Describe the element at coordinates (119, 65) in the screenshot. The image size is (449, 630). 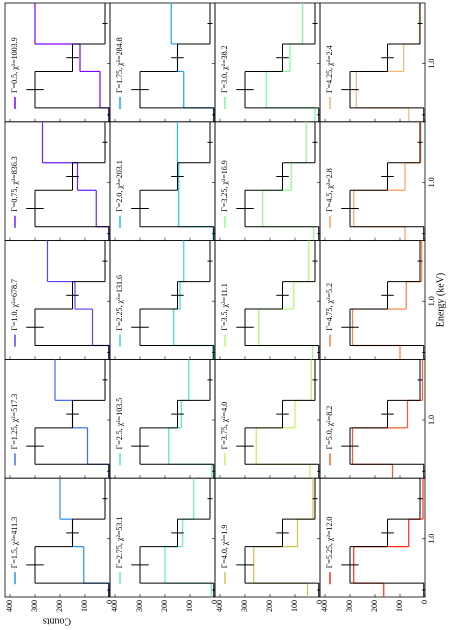
I see `legend-label: Γ=1.75, χ²=284.8` at that location.